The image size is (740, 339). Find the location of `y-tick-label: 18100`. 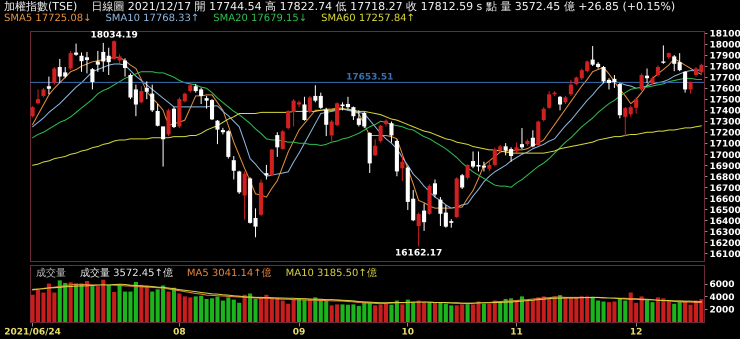

y-tick-label: 18100 is located at coordinates (725, 35).